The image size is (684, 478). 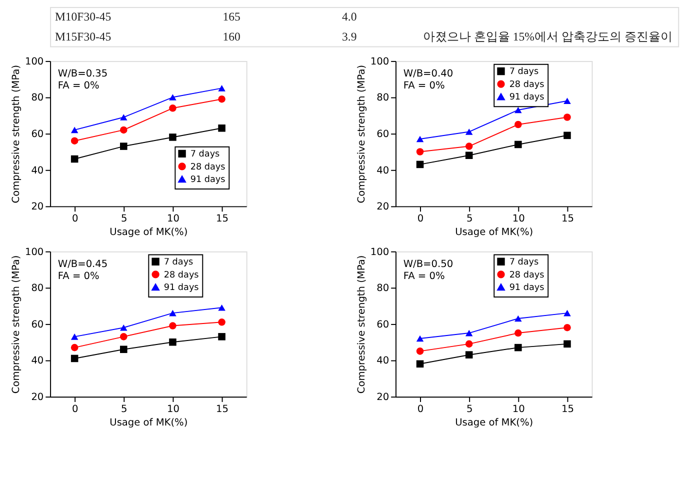 I want to click on text: 3.9, so click(x=349, y=37).